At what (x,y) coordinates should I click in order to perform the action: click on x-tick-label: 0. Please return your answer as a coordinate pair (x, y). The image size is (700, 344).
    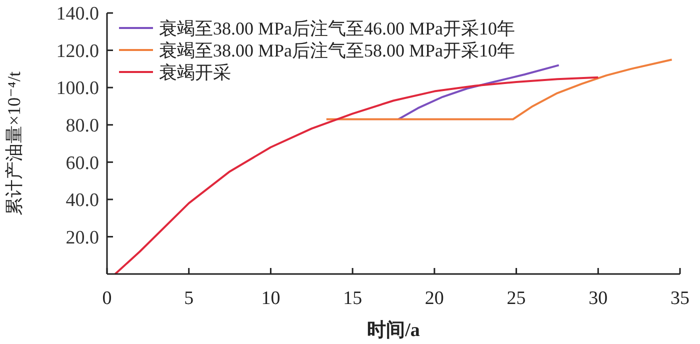
    Looking at the image, I should click on (107, 298).